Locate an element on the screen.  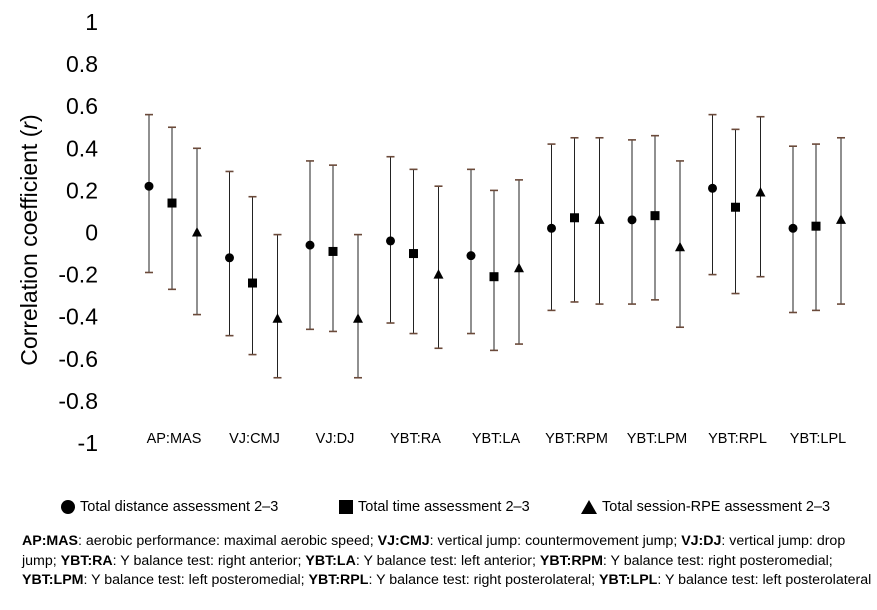
legend-item-distance: Total distance assessment 2–3 is located at coordinates (169, 507).